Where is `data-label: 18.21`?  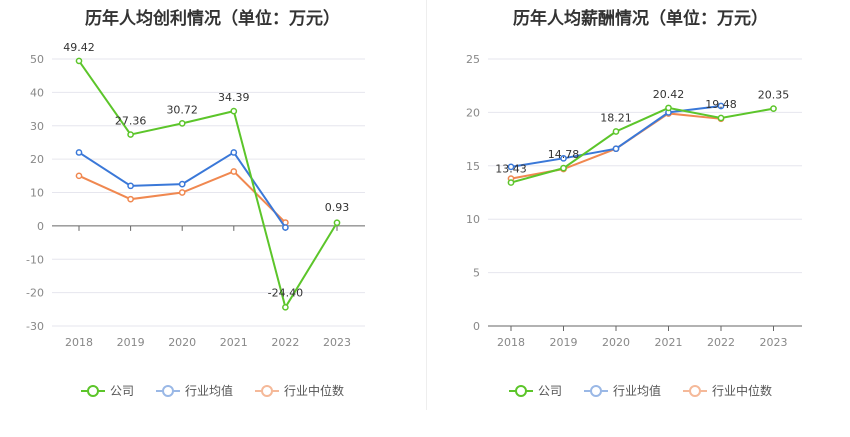 data-label: 18.21 is located at coordinates (616, 118).